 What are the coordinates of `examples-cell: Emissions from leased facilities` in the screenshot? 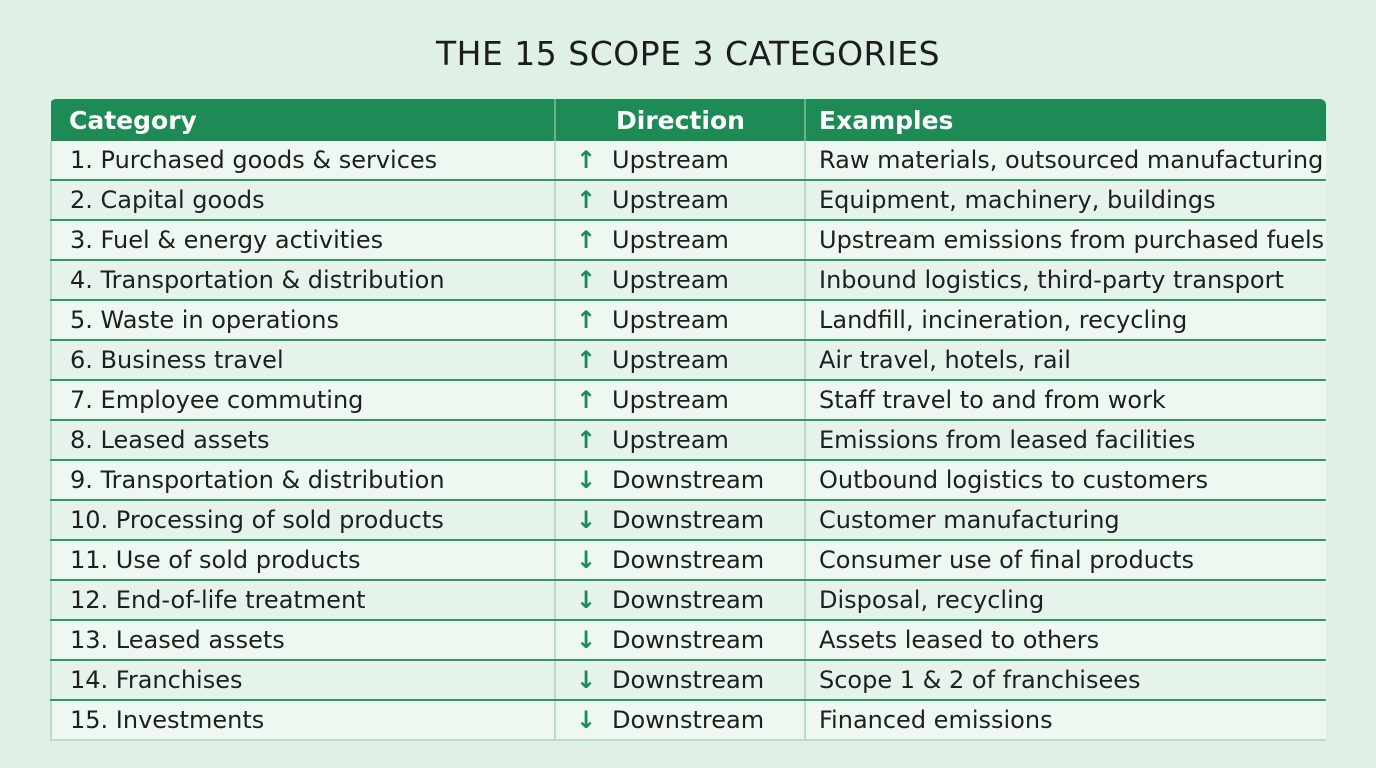 It's located at (1065, 440).